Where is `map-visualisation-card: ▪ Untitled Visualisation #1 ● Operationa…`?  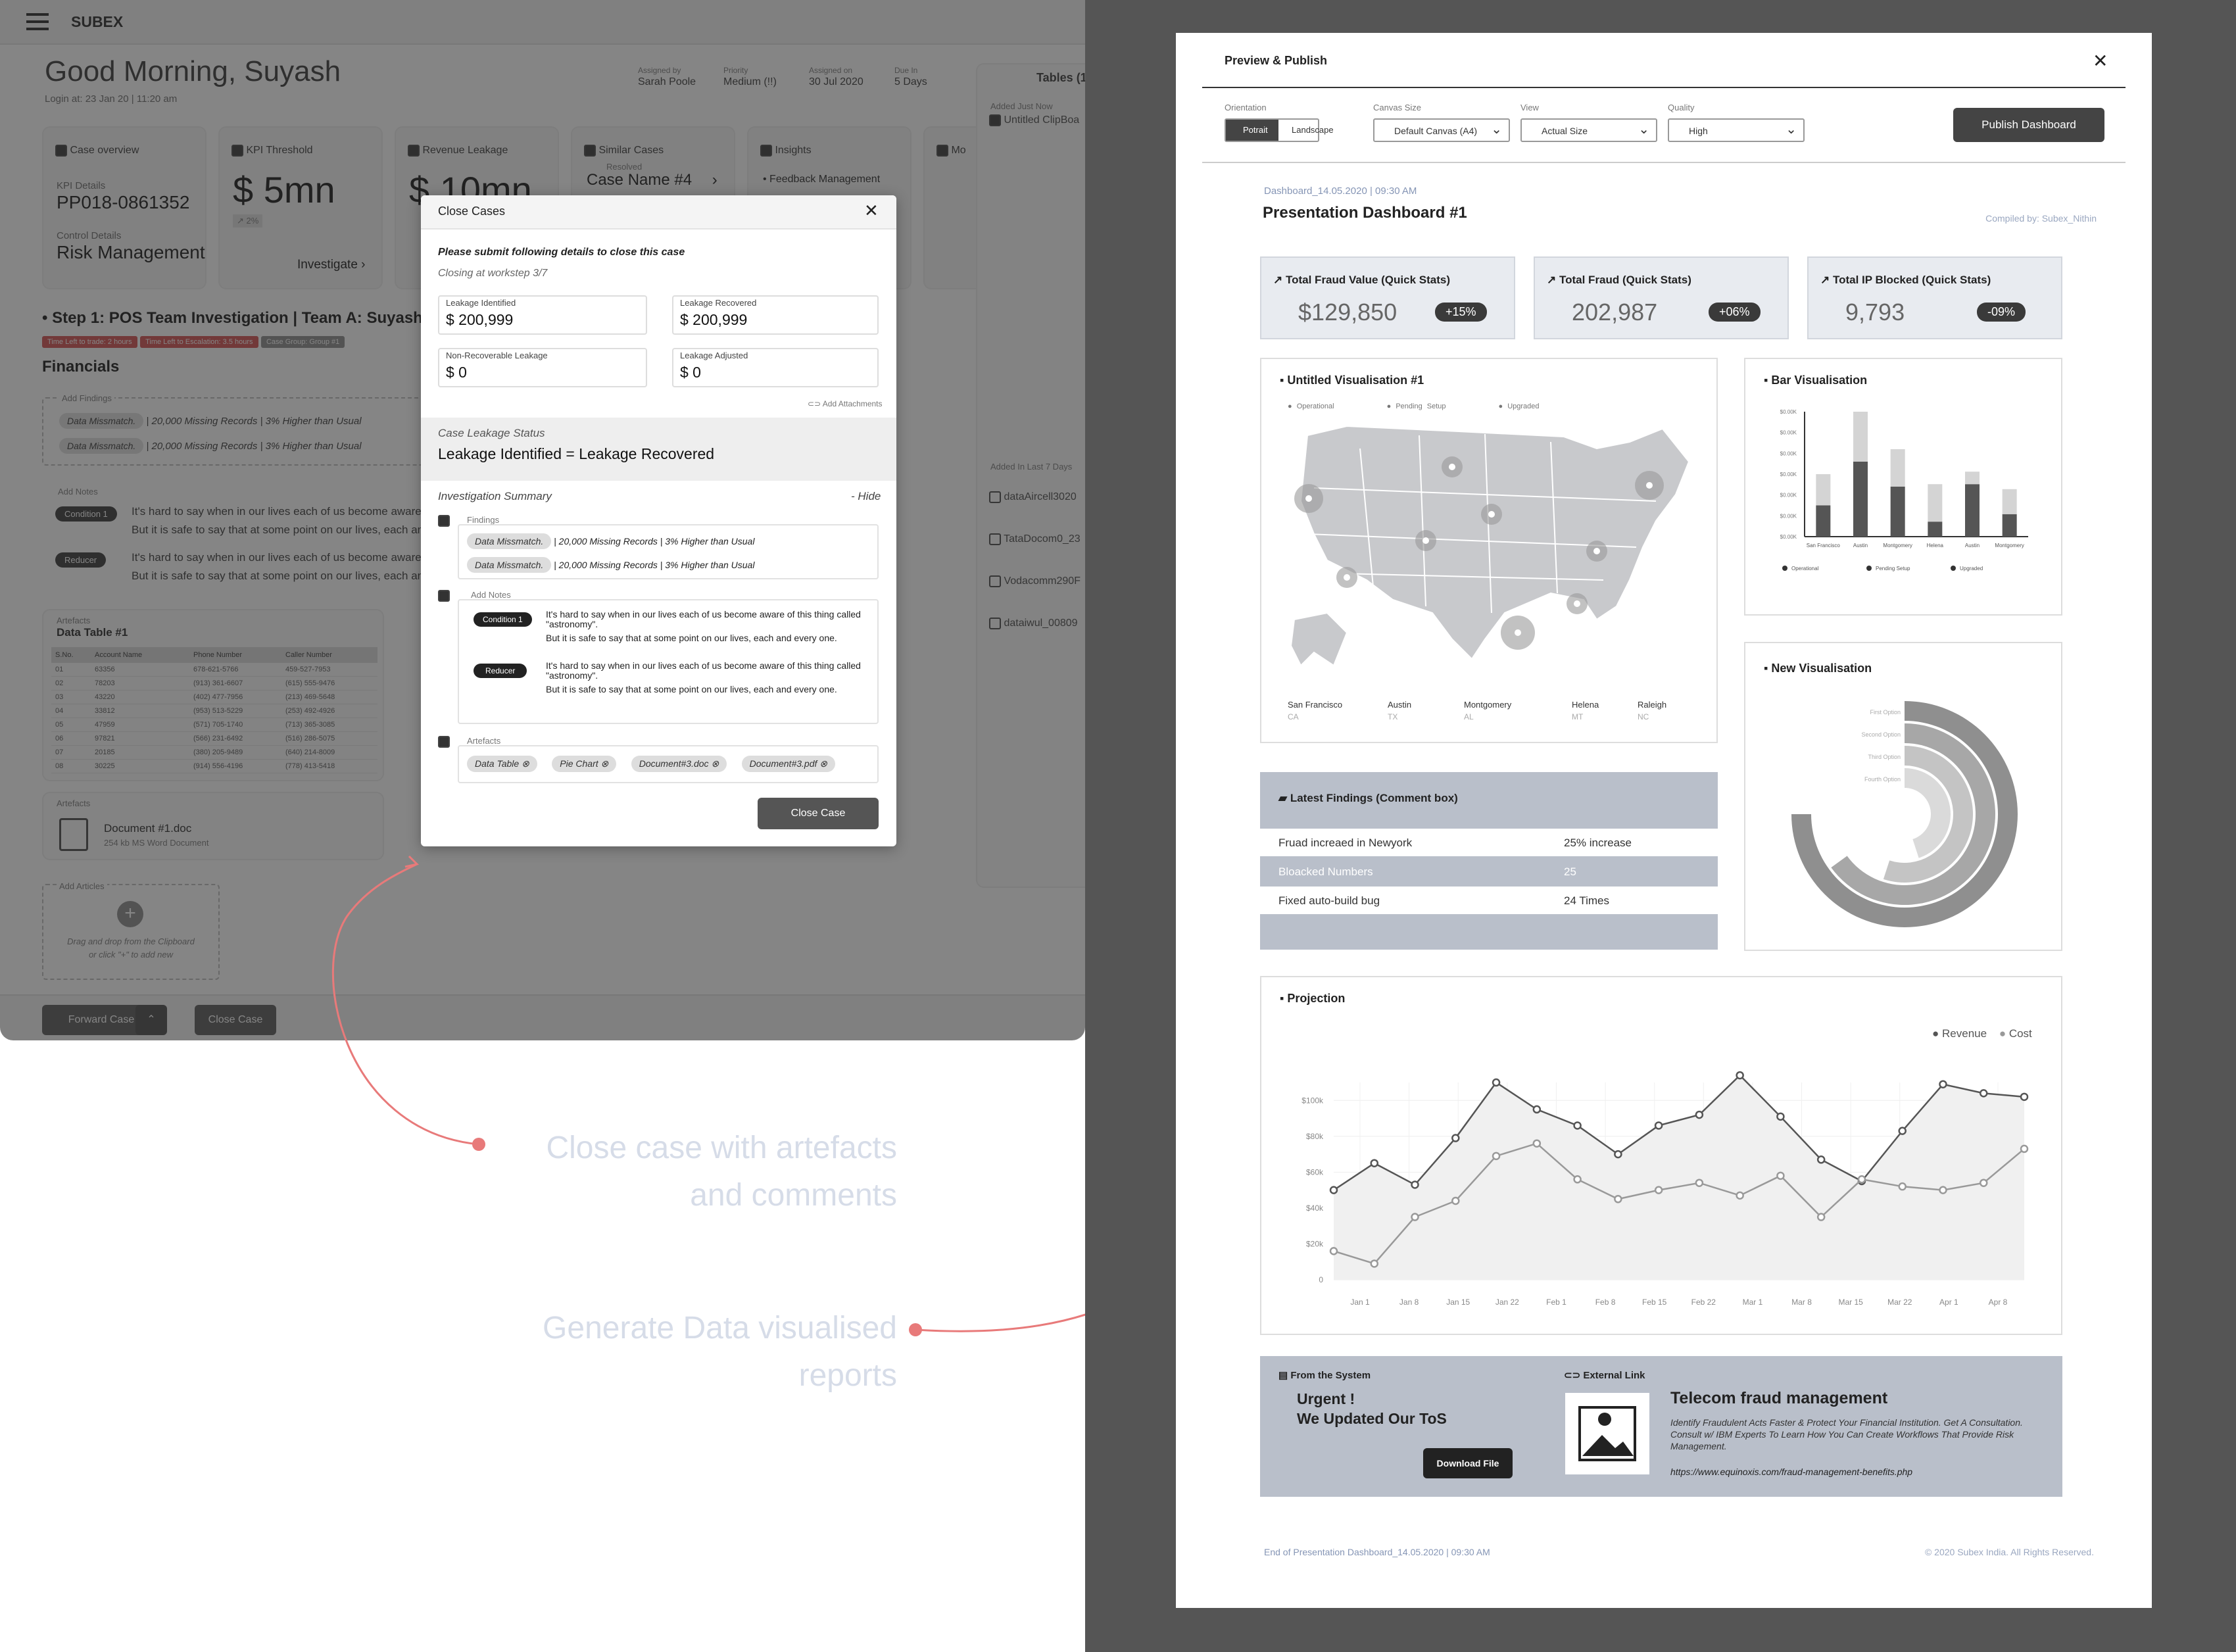 map-visualisation-card: ▪ Untitled Visualisation #1 ● Operationa… is located at coordinates (1489, 551).